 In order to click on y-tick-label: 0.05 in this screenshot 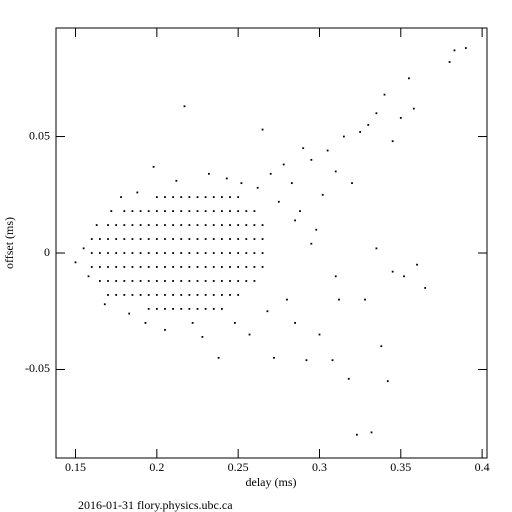, I will do `click(39, 135)`.